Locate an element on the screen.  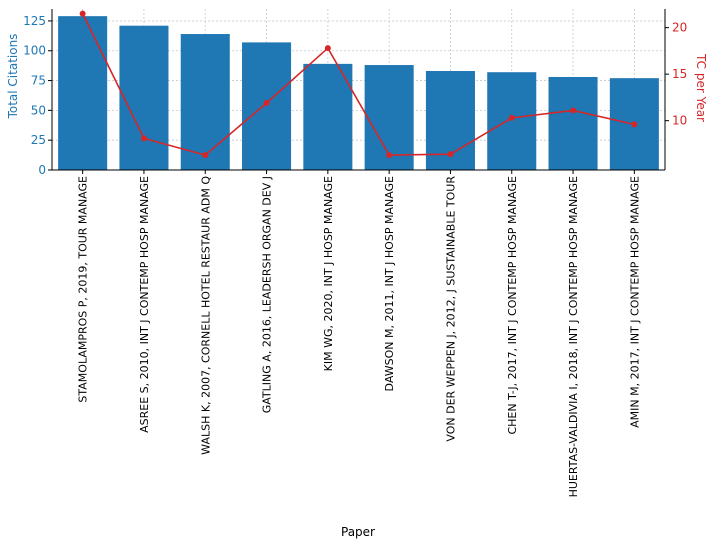
y2-tick-label: 15 is located at coordinates (679, 74).